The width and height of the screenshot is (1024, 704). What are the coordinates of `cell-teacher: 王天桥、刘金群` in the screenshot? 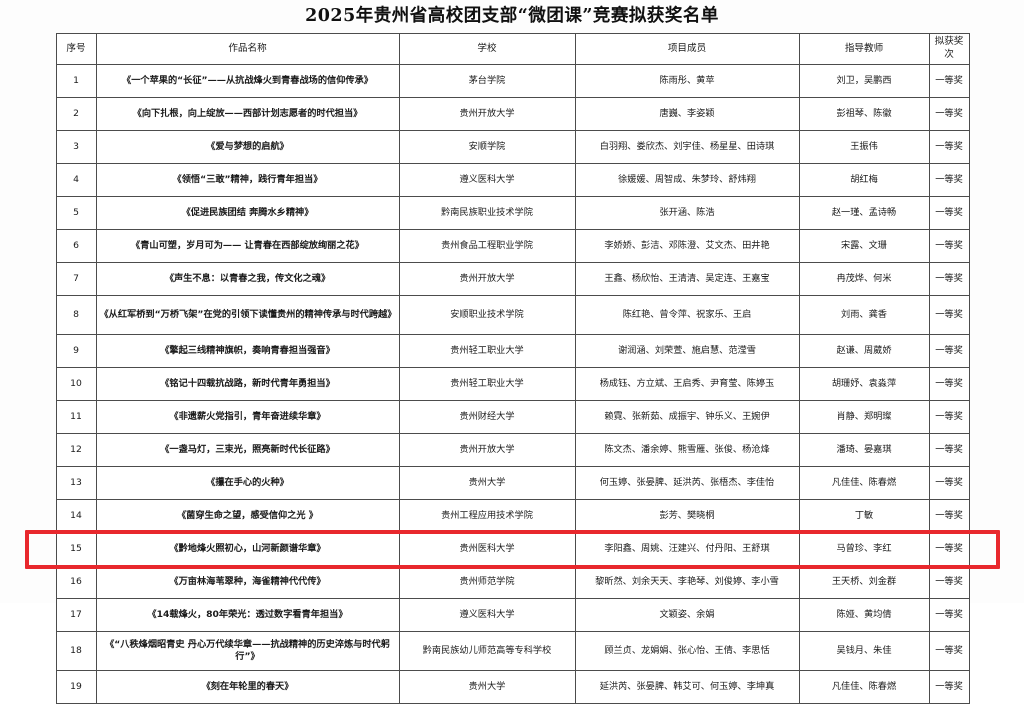 It's located at (864, 582).